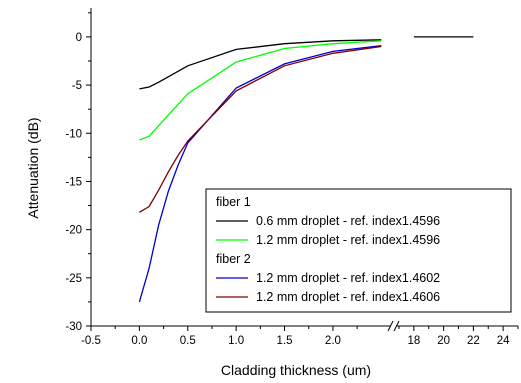  I want to click on y-tick-label: -20, so click(73, 231).